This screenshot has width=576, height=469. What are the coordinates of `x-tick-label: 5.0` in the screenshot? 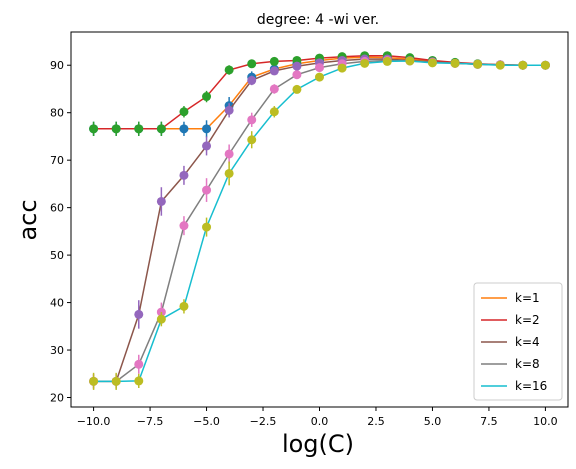 It's located at (433, 421).